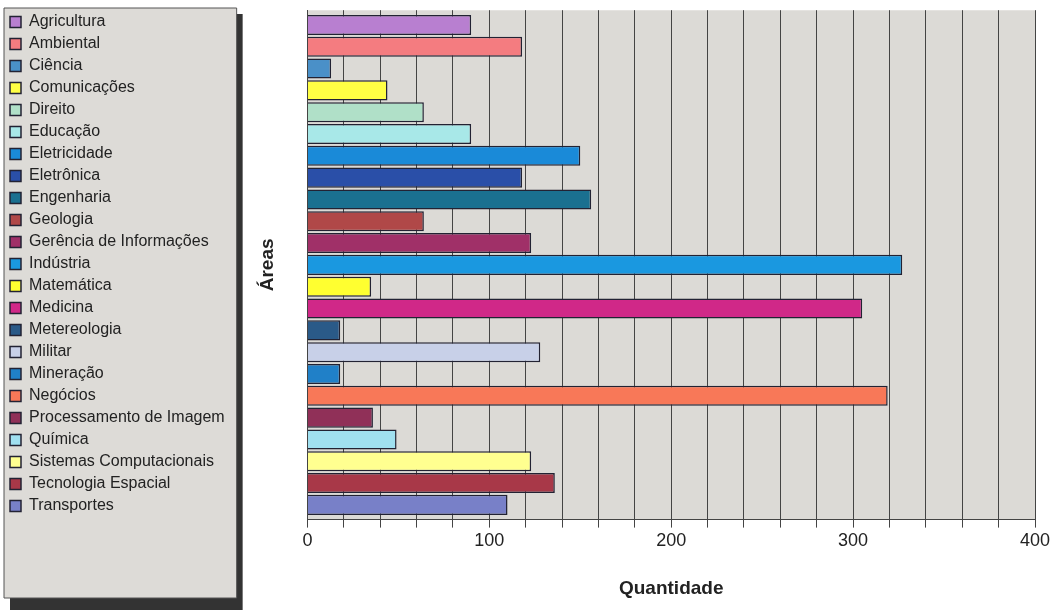 Image resolution: width=1055 pixels, height=610 pixels. Describe the element at coordinates (71, 153) in the screenshot. I see `legend-label: Eletricidade` at that location.